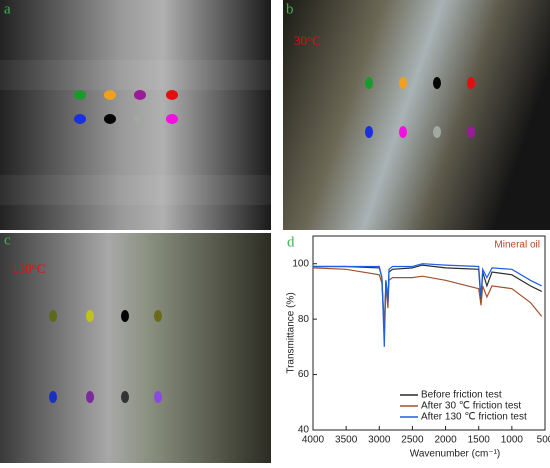 The height and width of the screenshot is (468, 550). Describe the element at coordinates (290, 9) in the screenshot. I see `panel-label: b` at that location.